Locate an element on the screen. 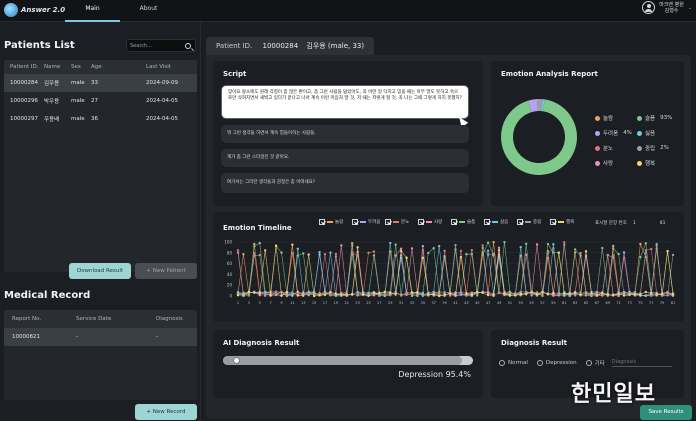 This screenshot has height=421, width=696. search-icon is located at coordinates (188, 46).